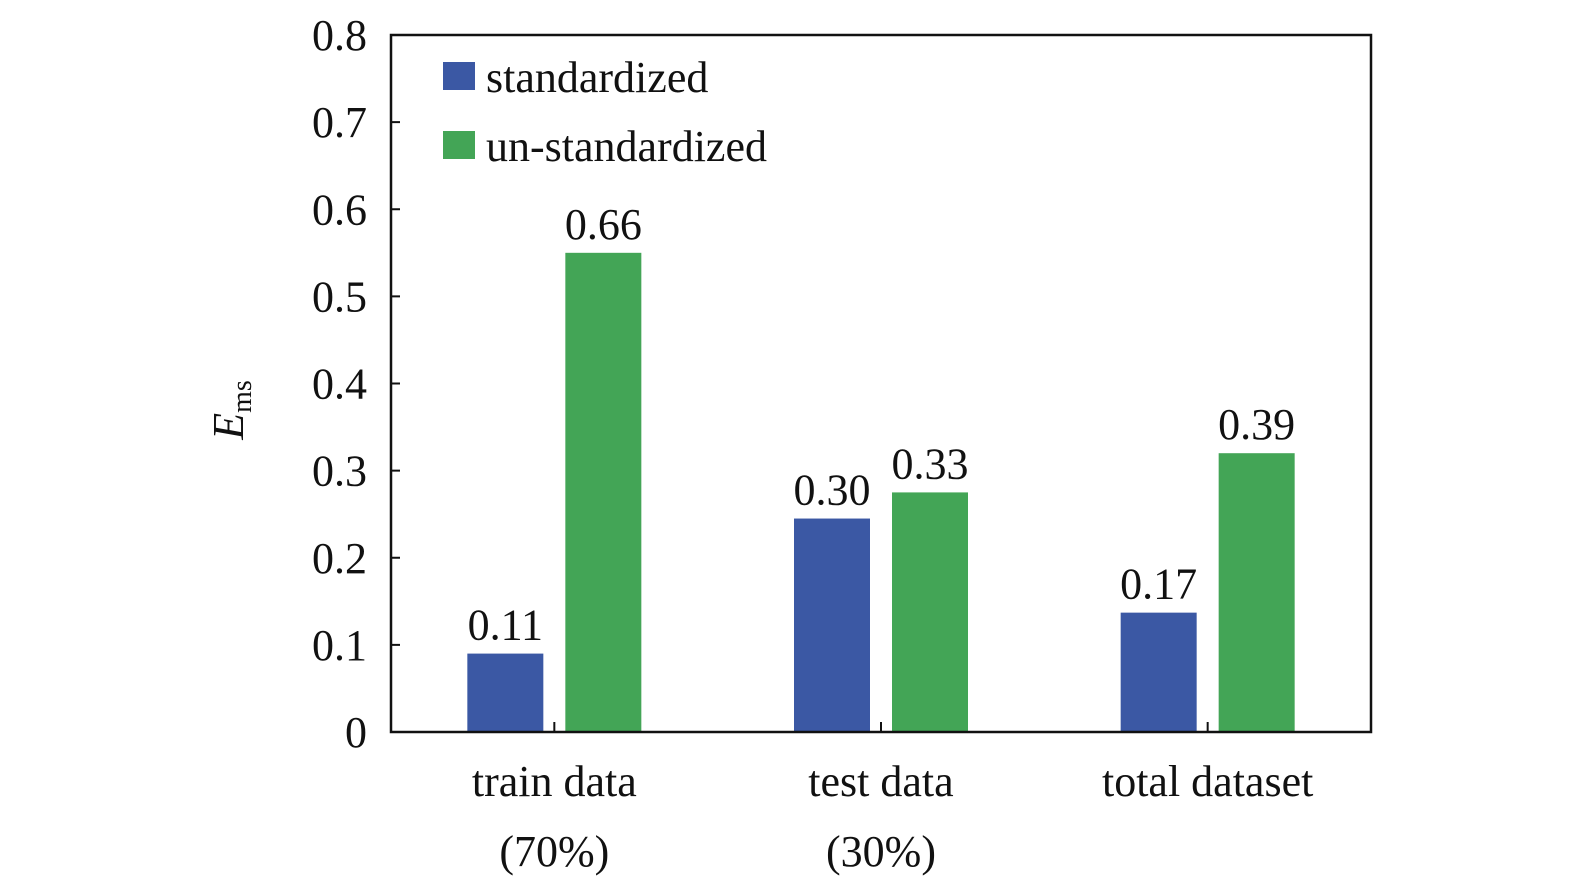  What do you see at coordinates (339, 209) in the screenshot?
I see `y-tick-label: 0.6` at bounding box center [339, 209].